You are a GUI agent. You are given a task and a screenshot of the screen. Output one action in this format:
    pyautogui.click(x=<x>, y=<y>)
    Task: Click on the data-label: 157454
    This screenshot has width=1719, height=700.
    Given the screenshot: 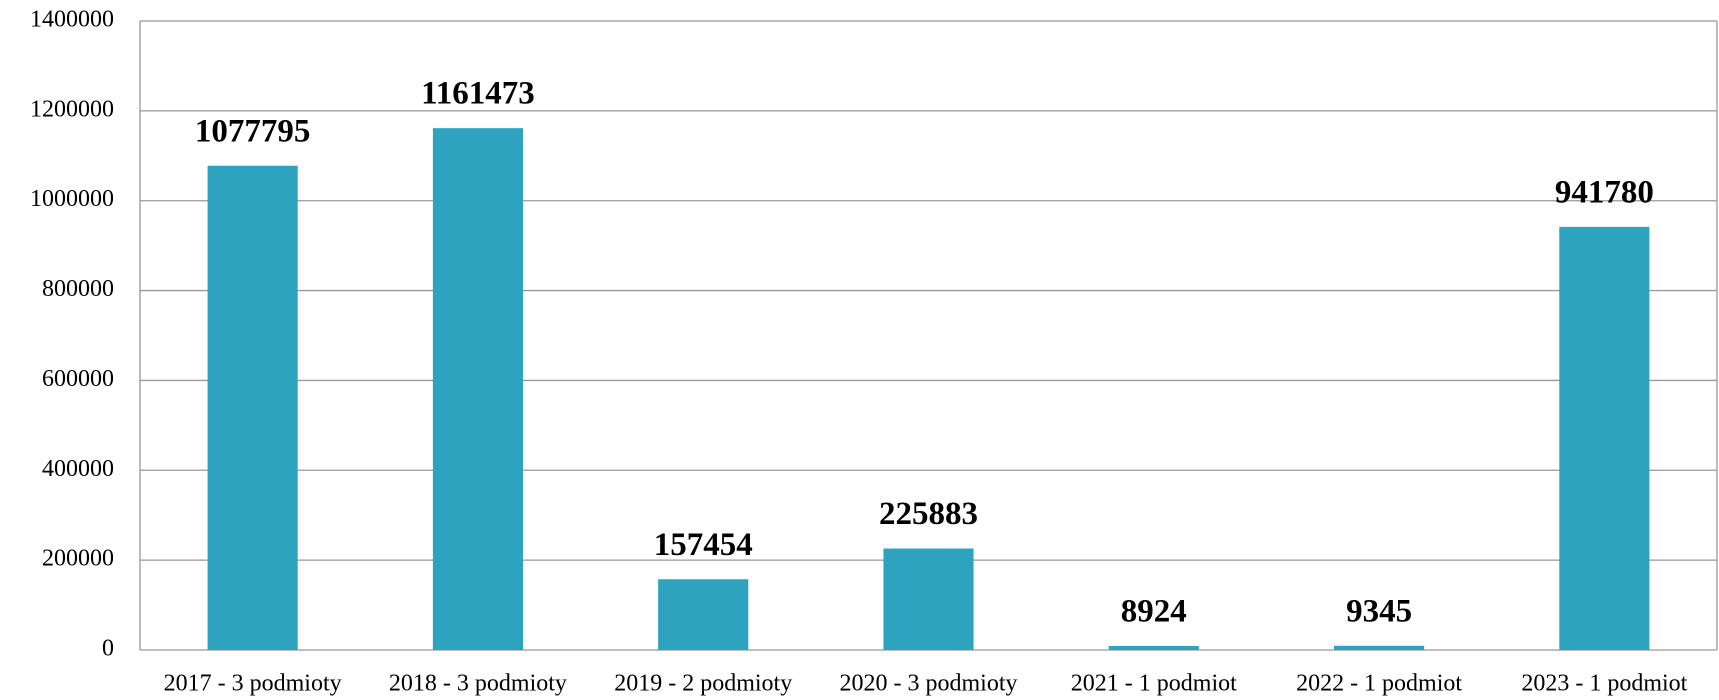 What is the action you would take?
    pyautogui.click(x=703, y=545)
    